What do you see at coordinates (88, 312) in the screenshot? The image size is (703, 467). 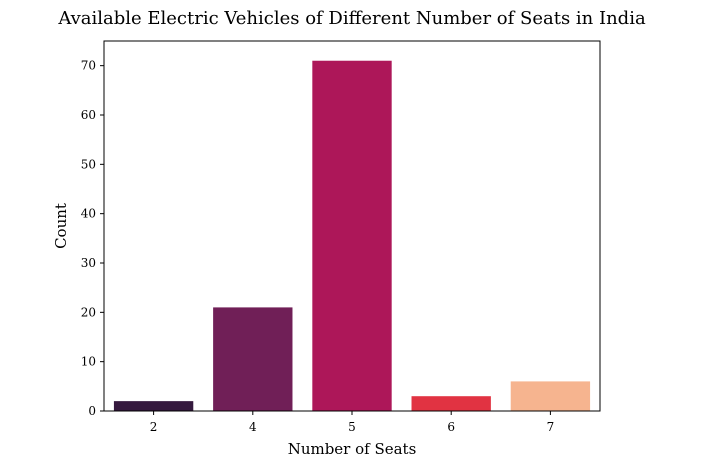 I see `y-tick-label-20: 20` at bounding box center [88, 312].